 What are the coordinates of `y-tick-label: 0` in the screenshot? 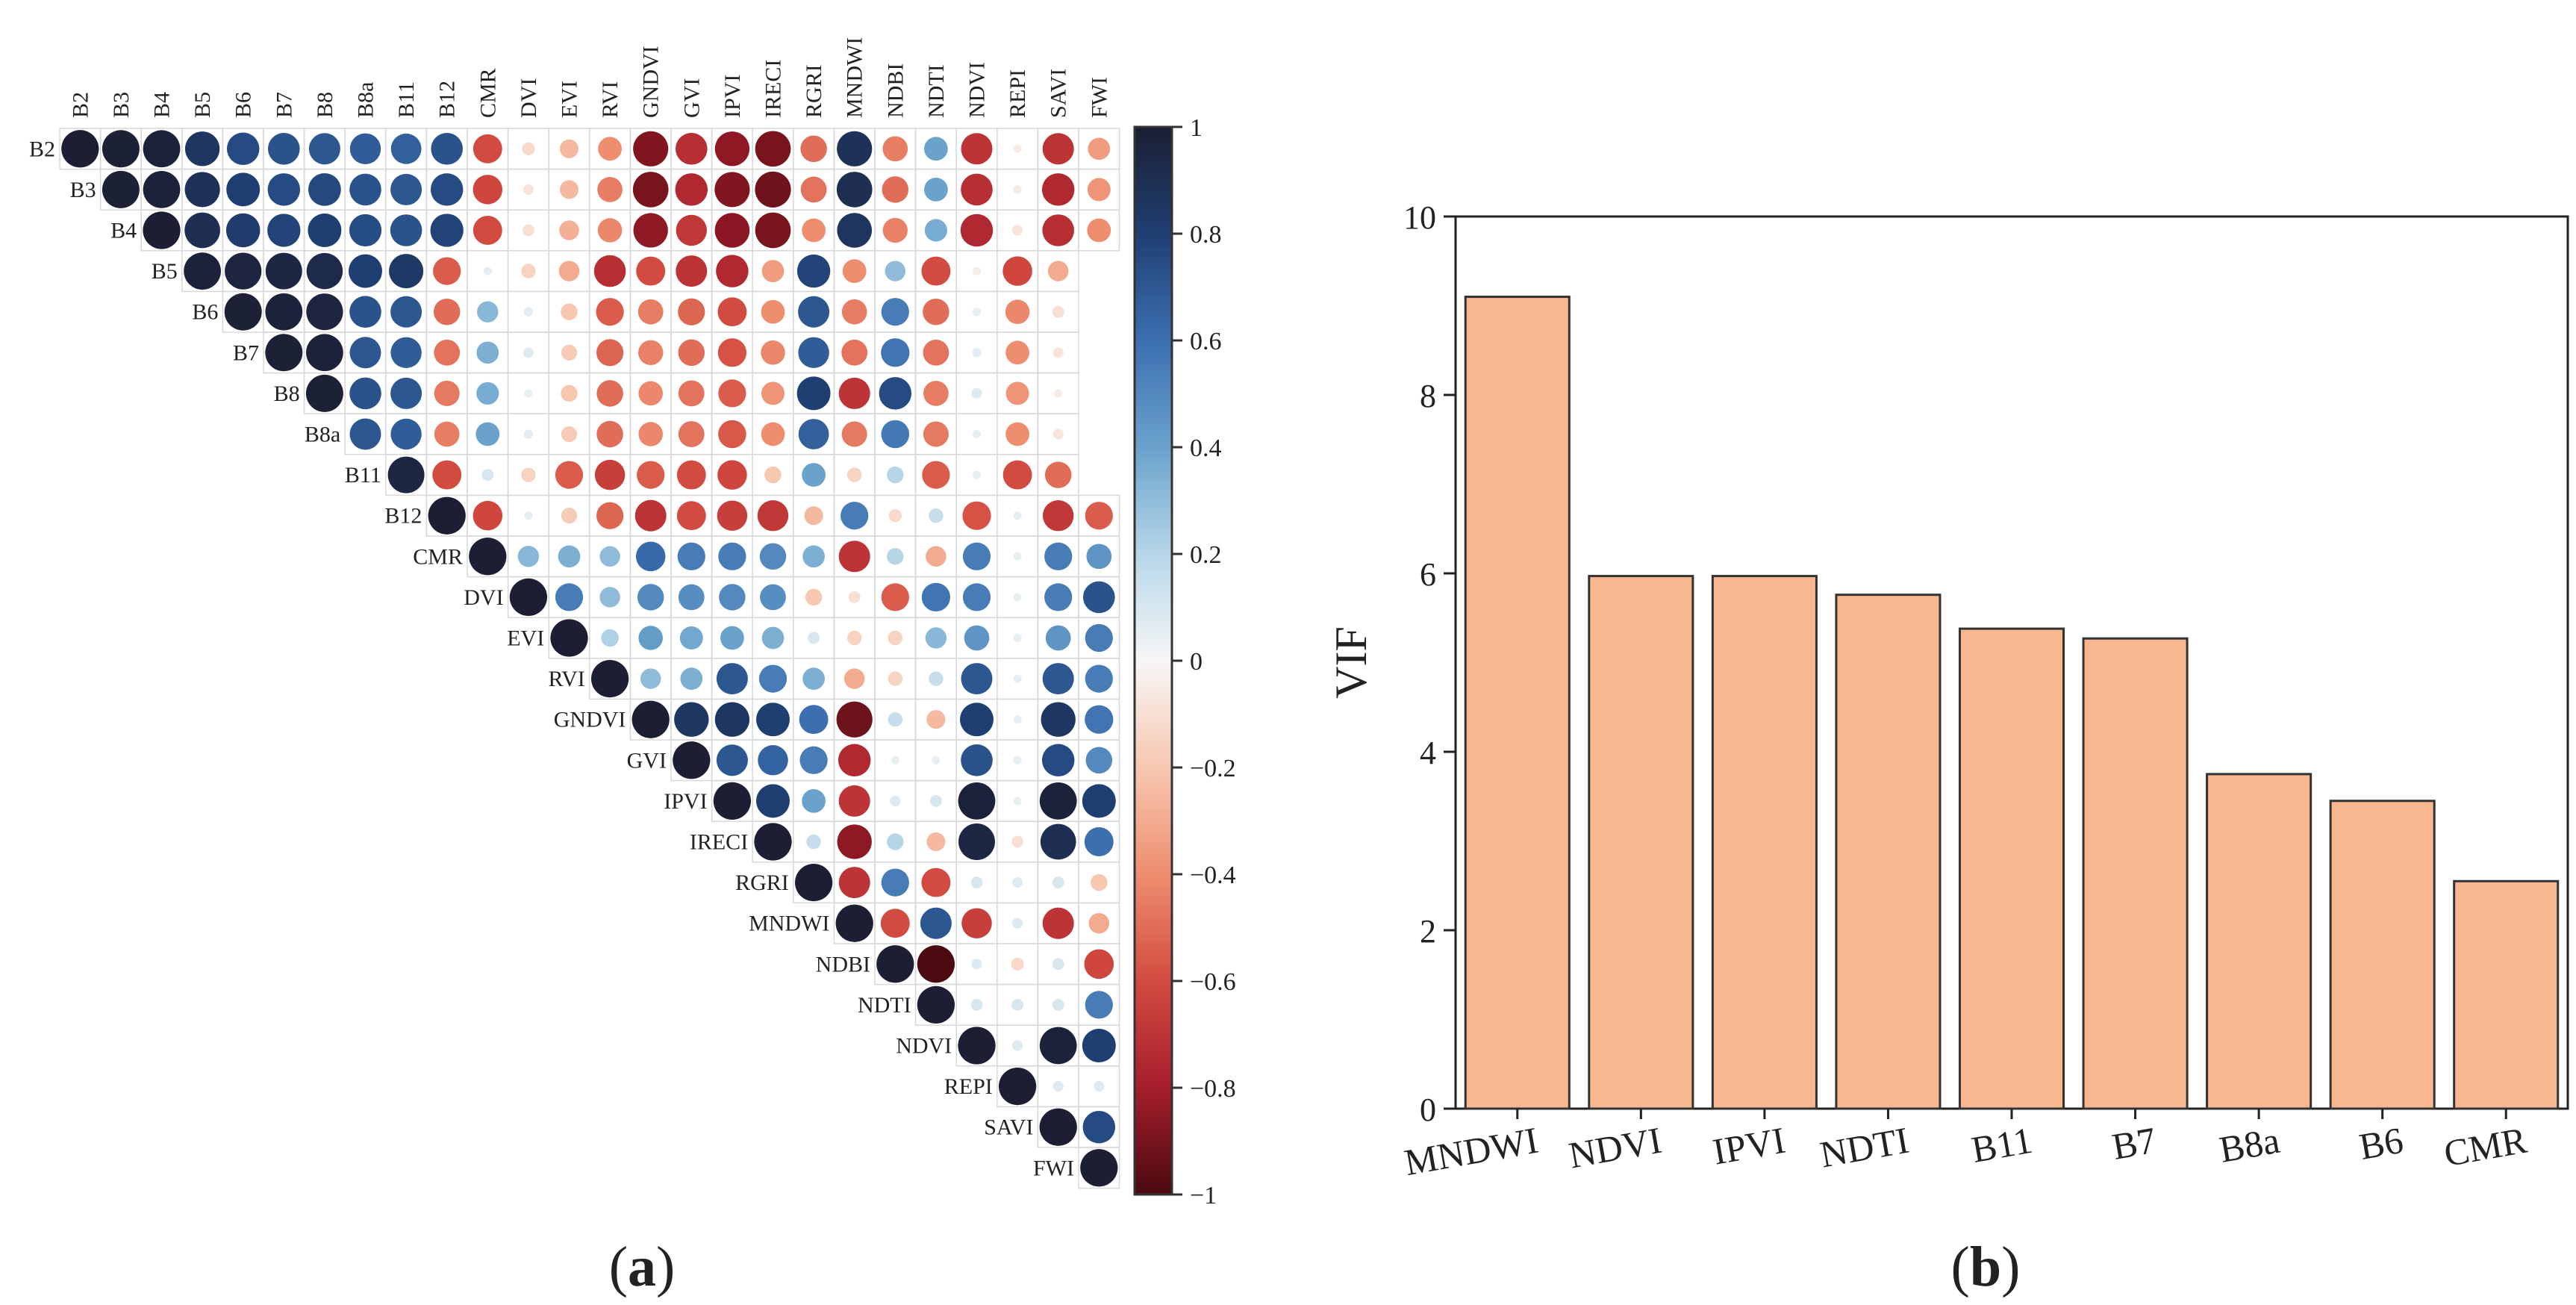 It's located at (1428, 1109).